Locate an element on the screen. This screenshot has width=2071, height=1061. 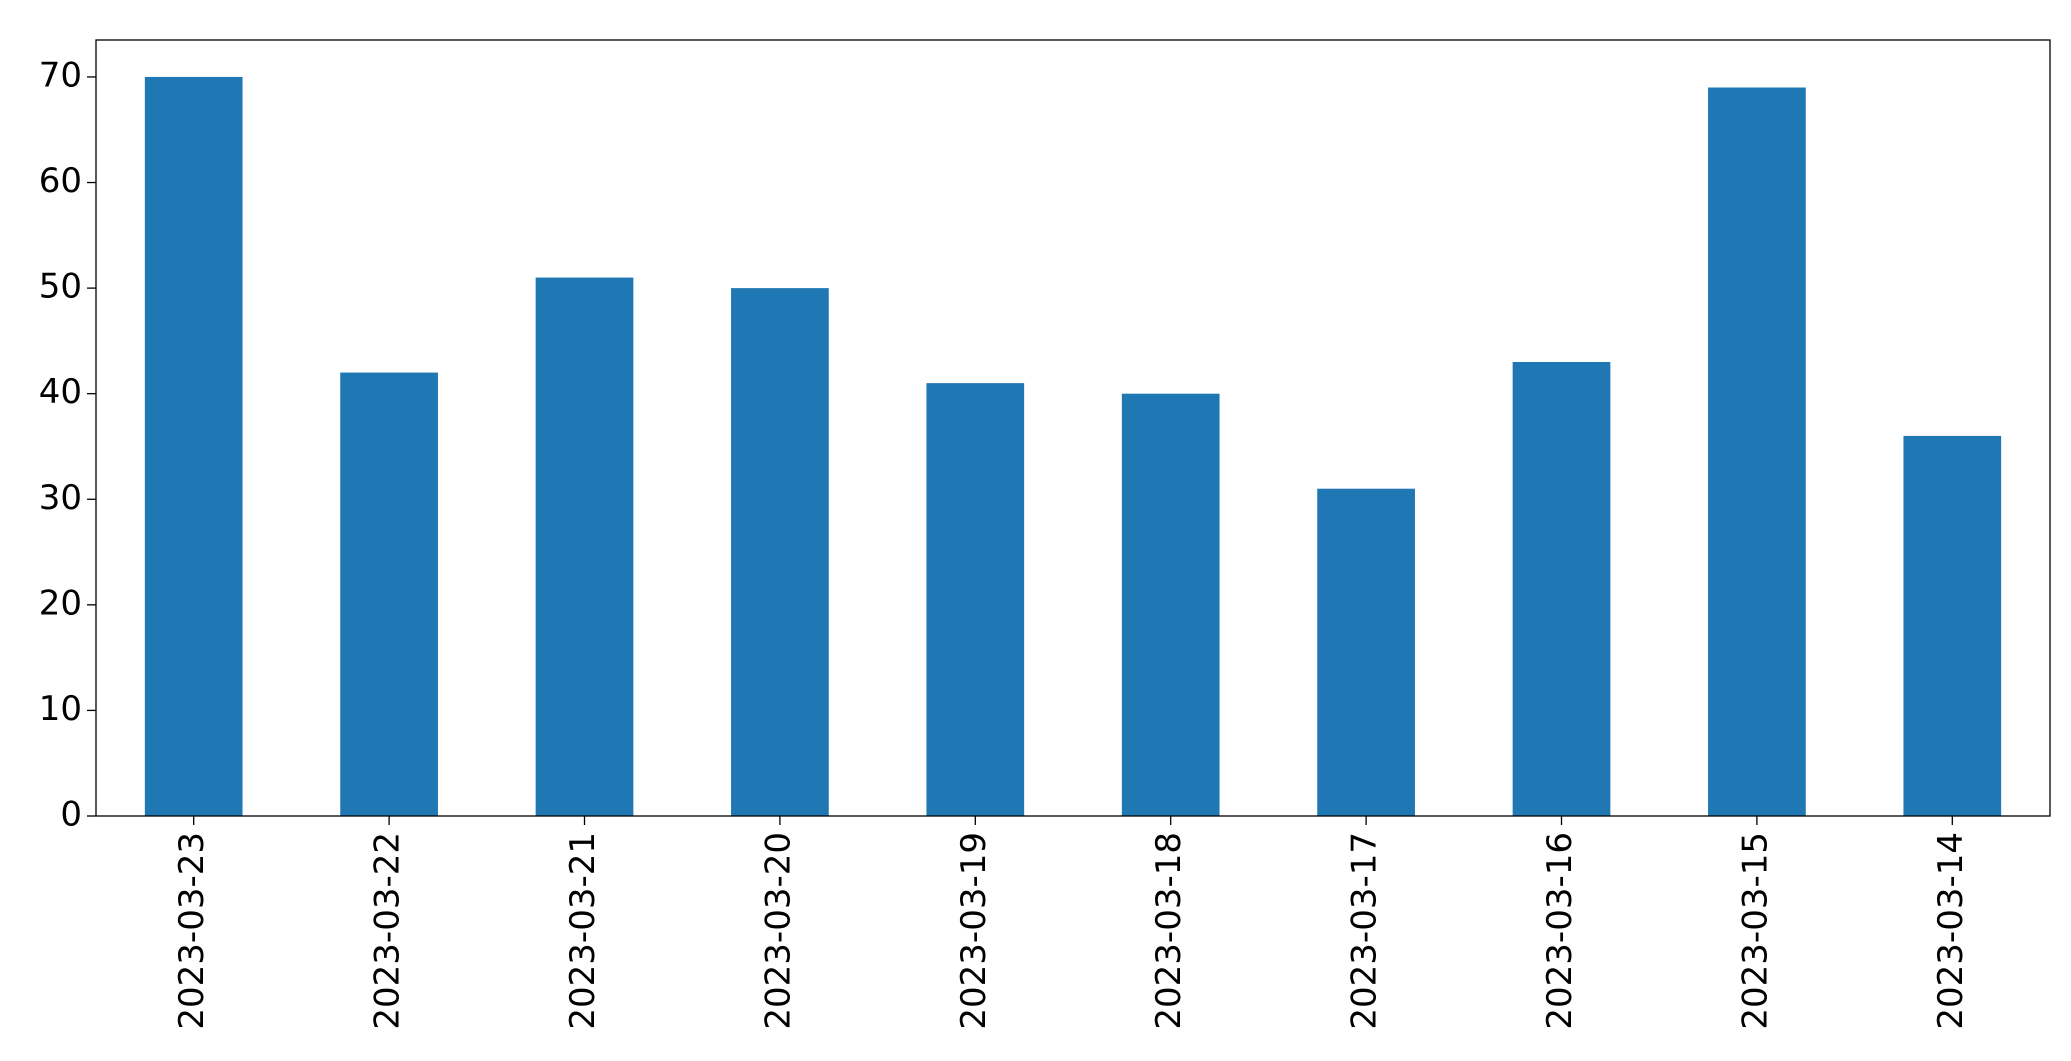
x-tick-label: 2023-03-14 is located at coordinates (1951, 931).